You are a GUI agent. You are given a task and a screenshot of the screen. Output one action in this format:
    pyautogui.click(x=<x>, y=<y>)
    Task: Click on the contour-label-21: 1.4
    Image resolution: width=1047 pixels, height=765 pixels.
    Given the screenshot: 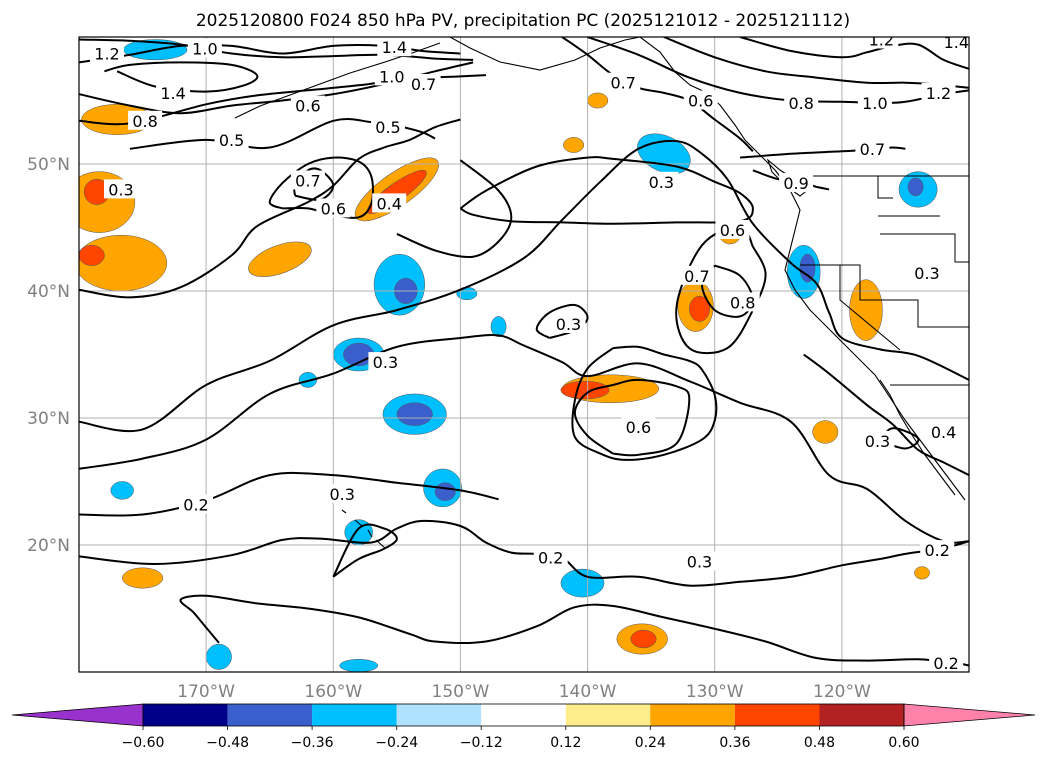 What is the action you would take?
    pyautogui.click(x=956, y=42)
    